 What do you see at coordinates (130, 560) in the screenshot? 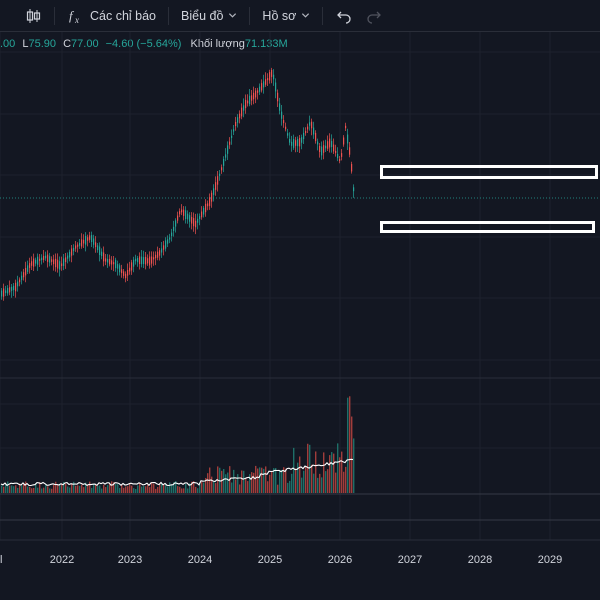
I see `x-tick-label: 2023` at bounding box center [130, 560].